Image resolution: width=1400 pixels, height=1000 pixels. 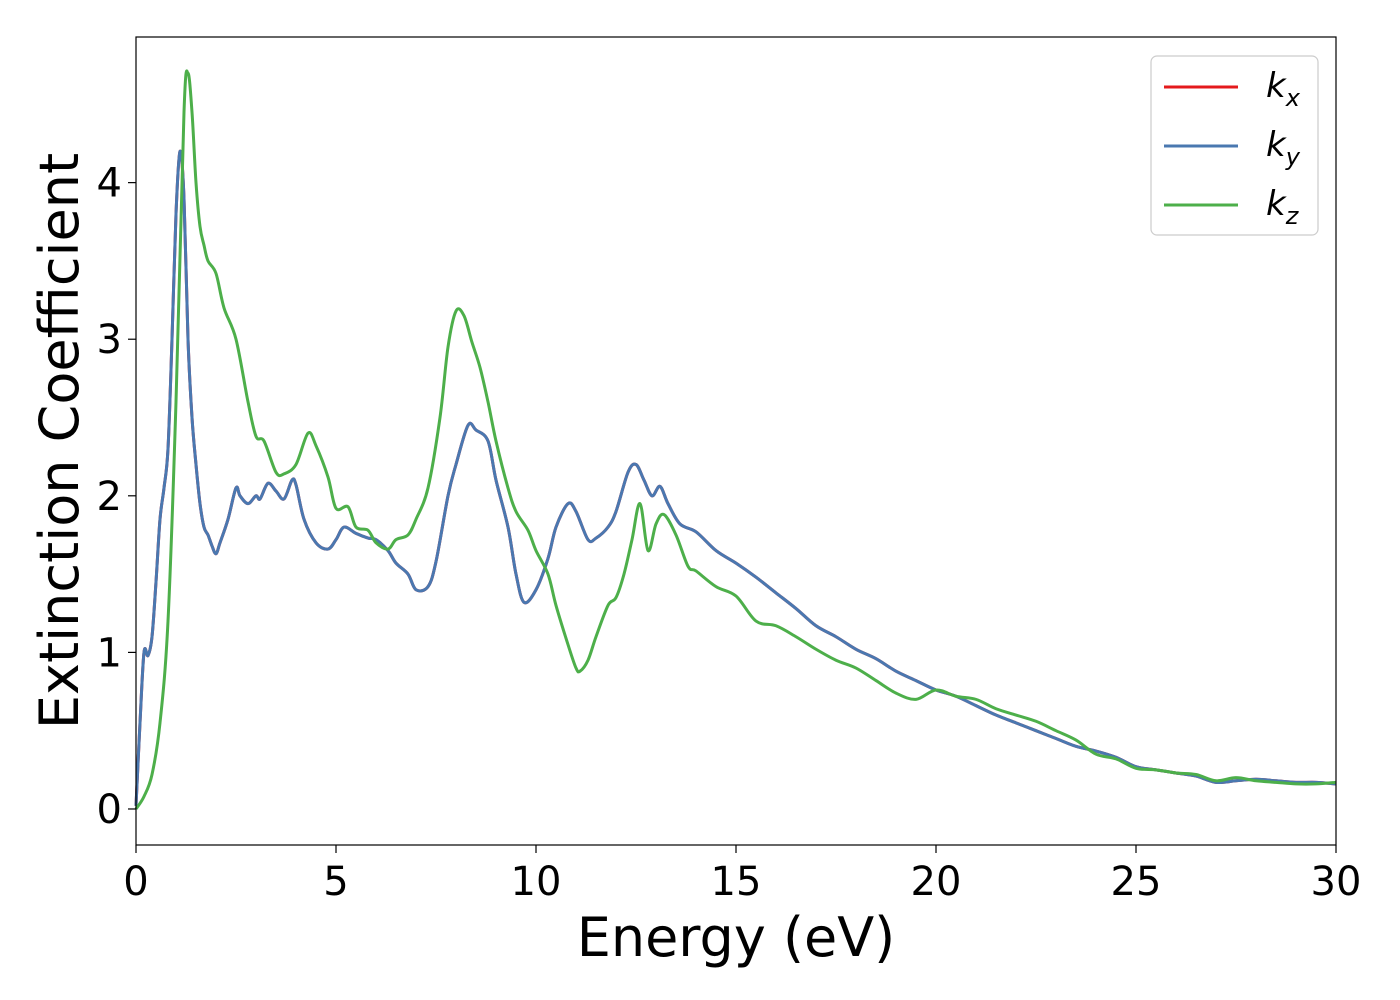 What do you see at coordinates (59, 441) in the screenshot?
I see `y-axis-title: Extinction Coefficient` at bounding box center [59, 441].